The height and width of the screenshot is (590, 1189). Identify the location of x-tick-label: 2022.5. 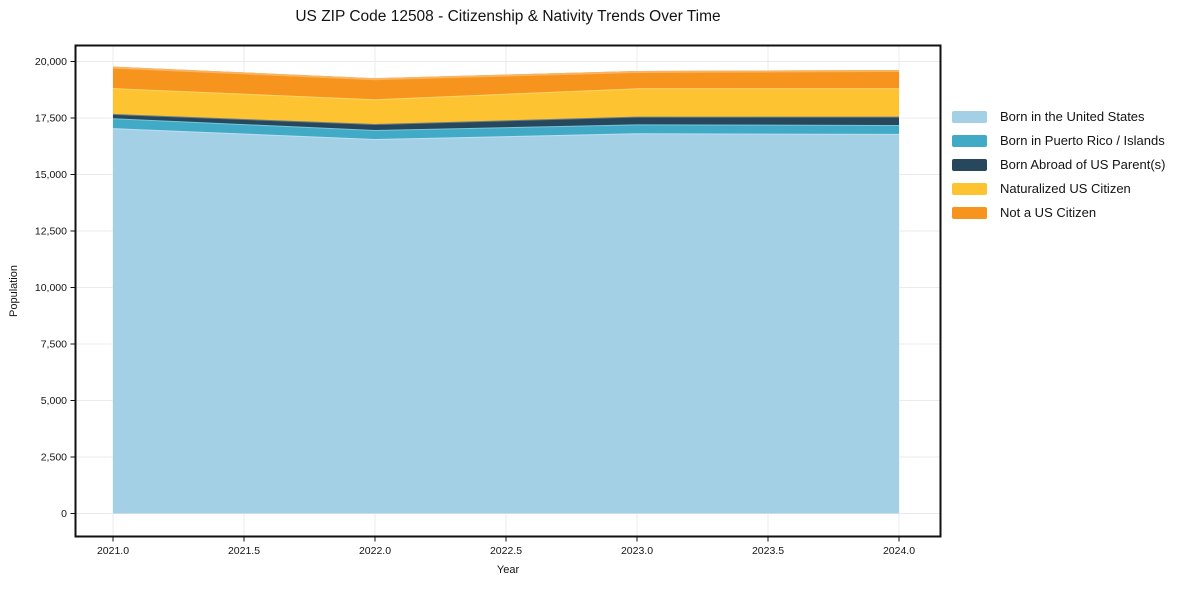
(506, 551).